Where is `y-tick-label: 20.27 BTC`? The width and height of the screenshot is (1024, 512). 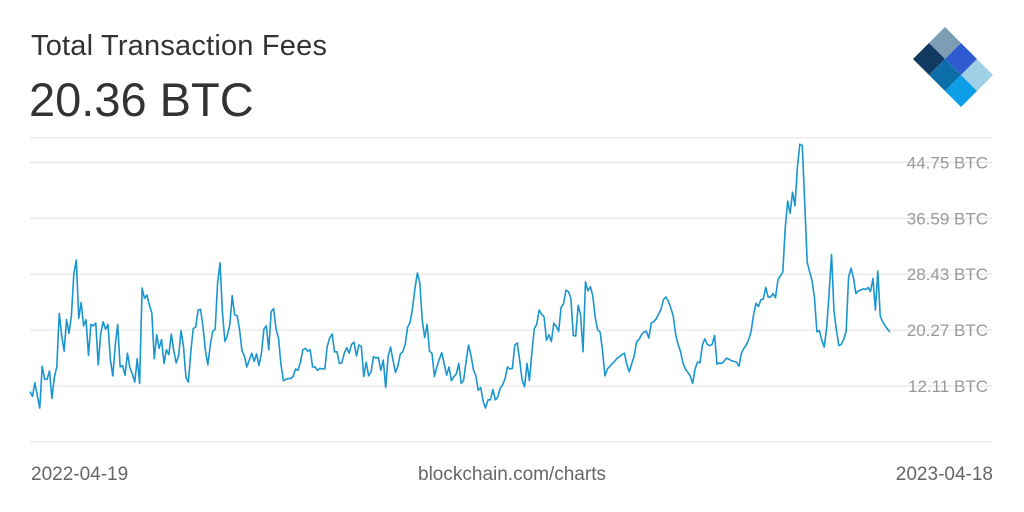 y-tick-label: 20.27 BTC is located at coordinates (947, 330).